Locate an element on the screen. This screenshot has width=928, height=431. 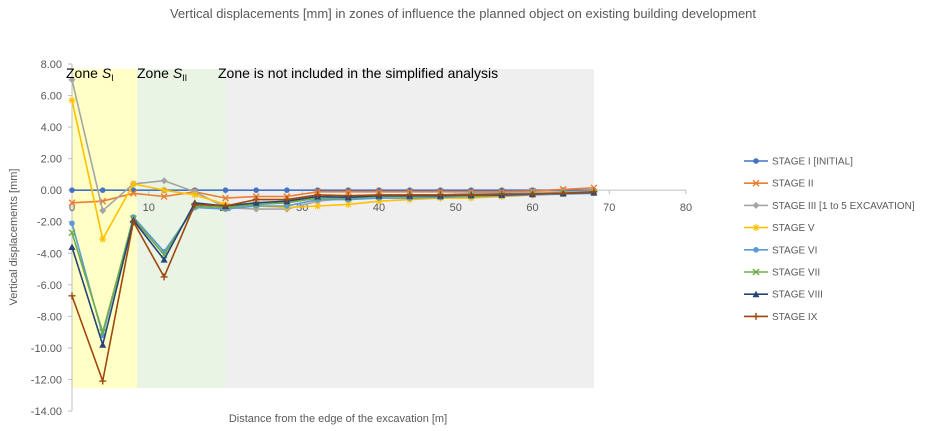
zone-1-label: Zone SI is located at coordinates (90, 74).